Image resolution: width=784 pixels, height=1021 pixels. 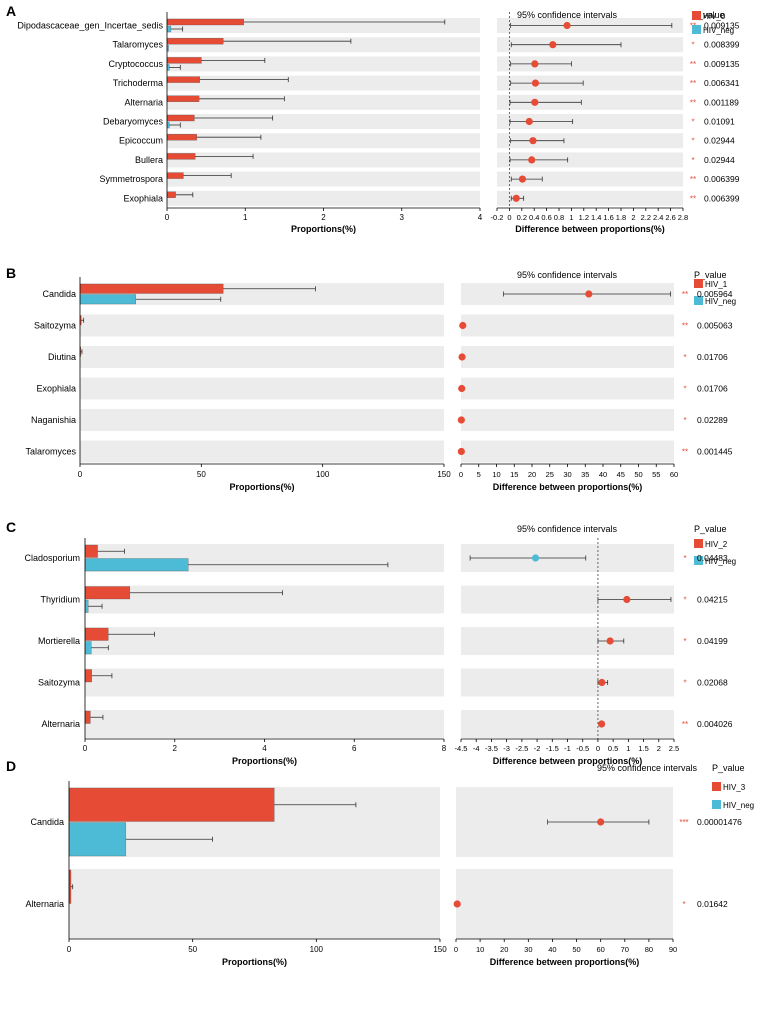 I want to click on x-tick-label: 2, so click(x=323, y=217).